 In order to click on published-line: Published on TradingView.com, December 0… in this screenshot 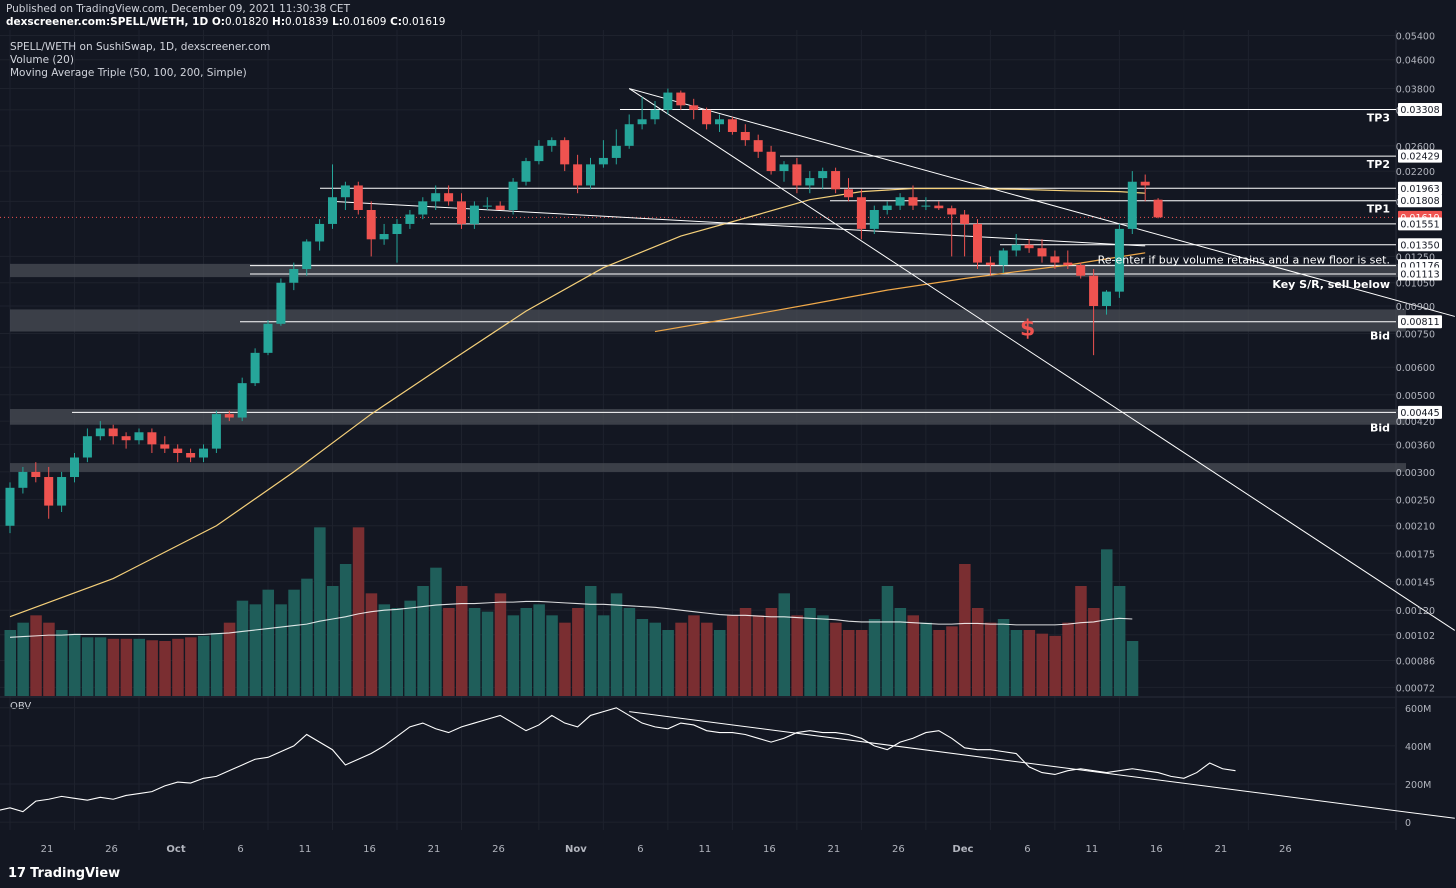, I will do `click(178, 9)`.